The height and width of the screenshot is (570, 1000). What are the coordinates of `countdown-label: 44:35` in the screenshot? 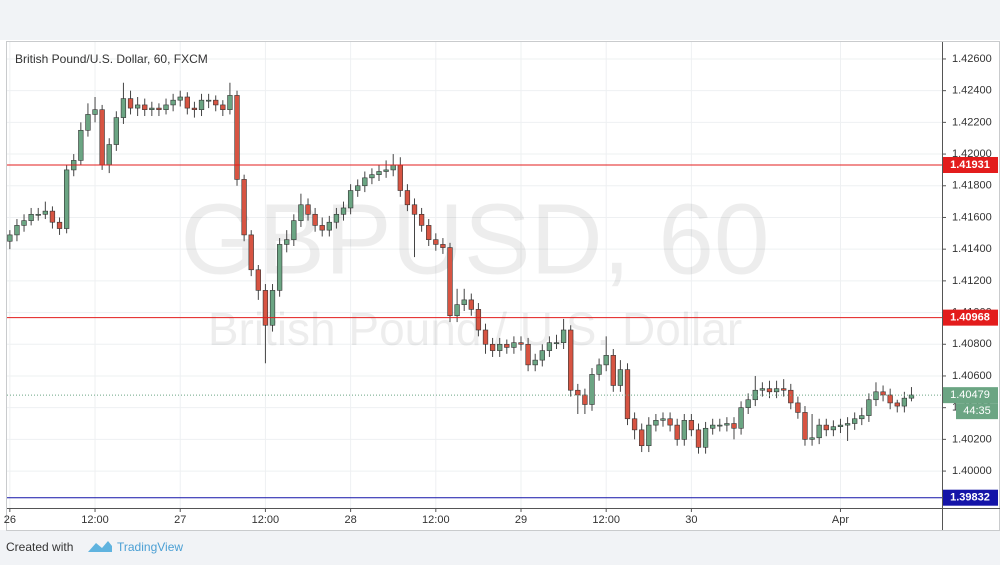 It's located at (977, 411).